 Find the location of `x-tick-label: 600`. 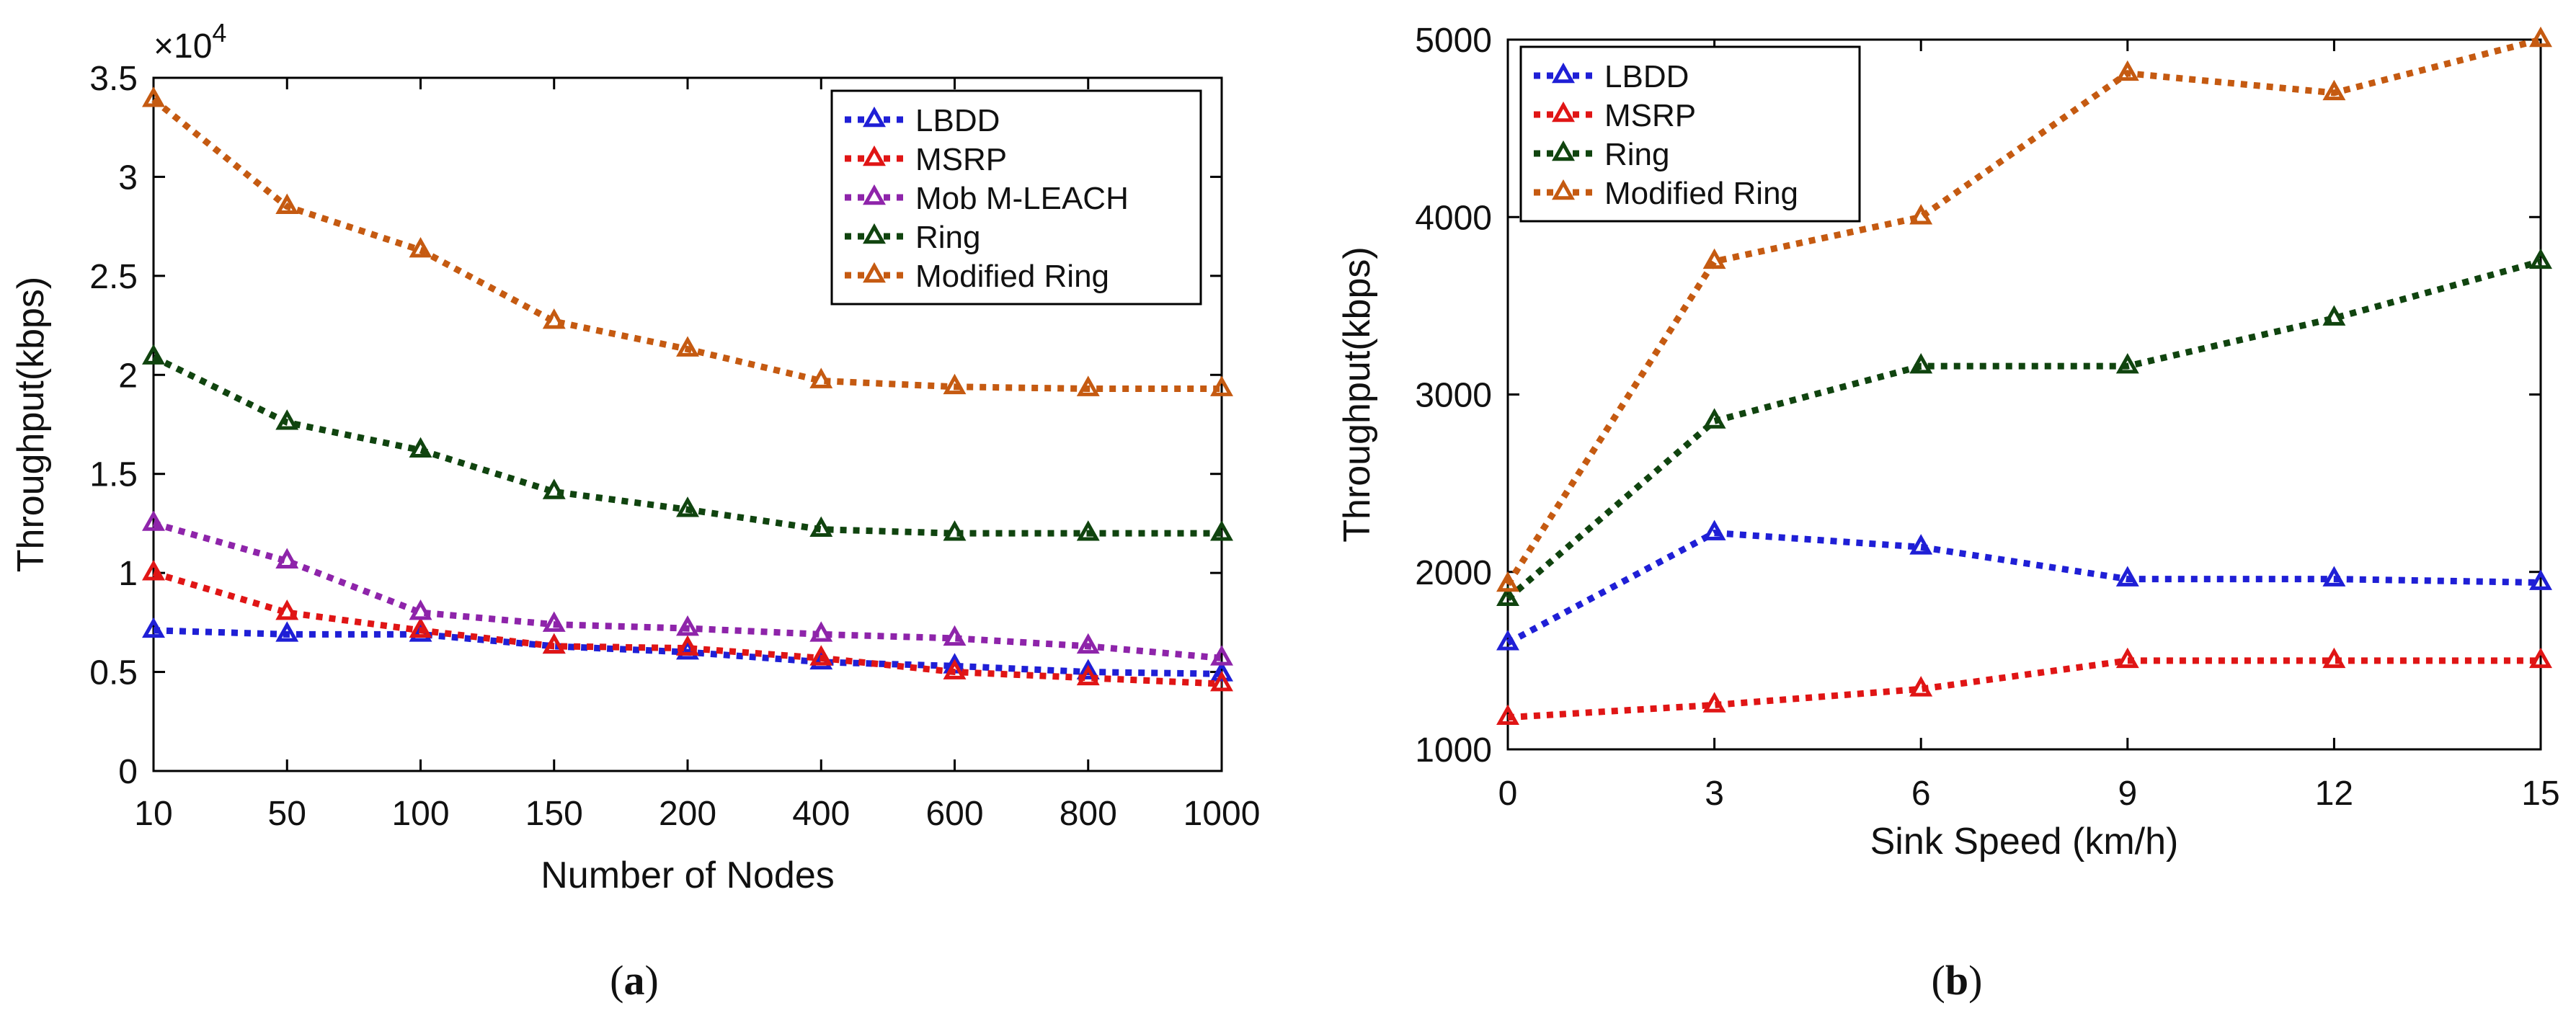

x-tick-label: 600 is located at coordinates (954, 814).